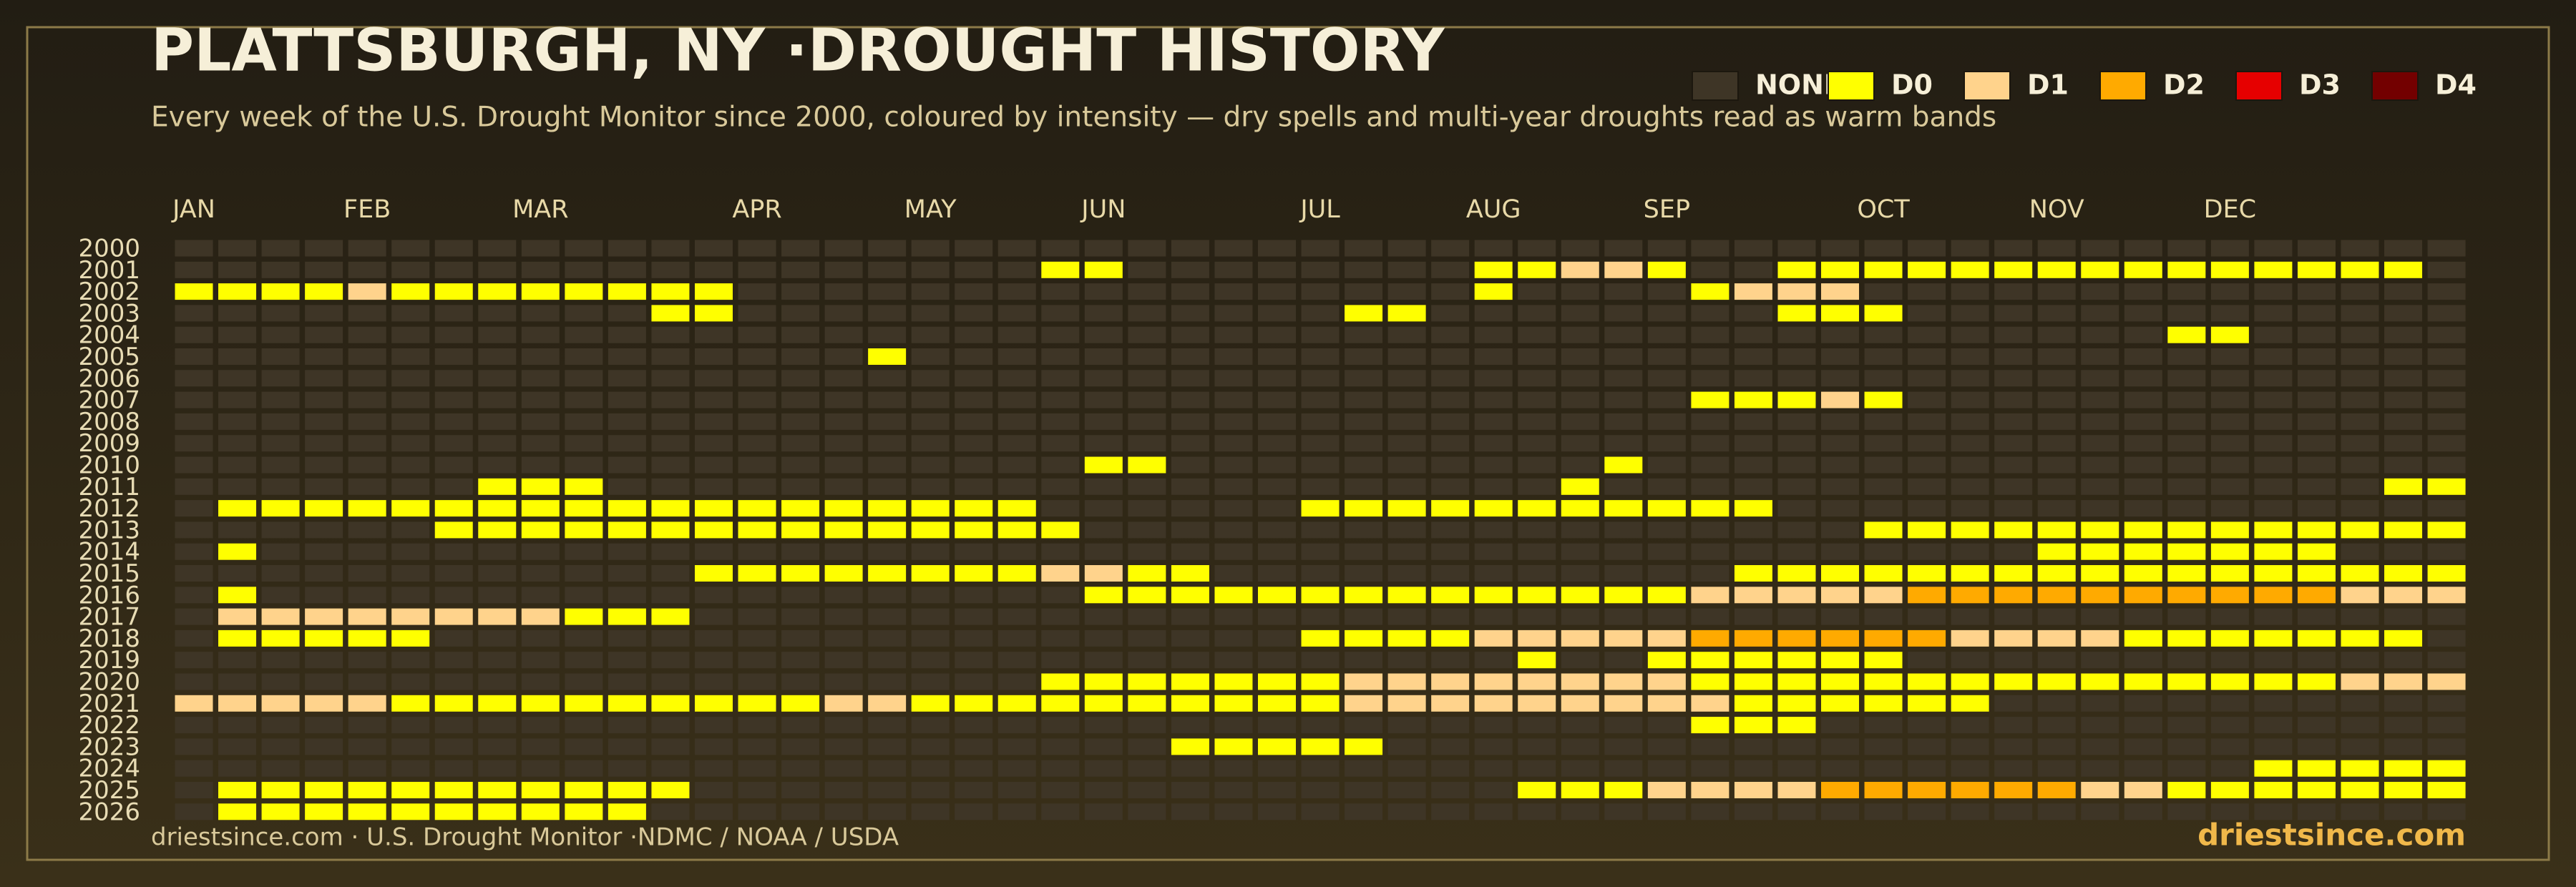 This screenshot has height=887, width=2576. Describe the element at coordinates (1103, 209) in the screenshot. I see `month-label: JUN` at that location.